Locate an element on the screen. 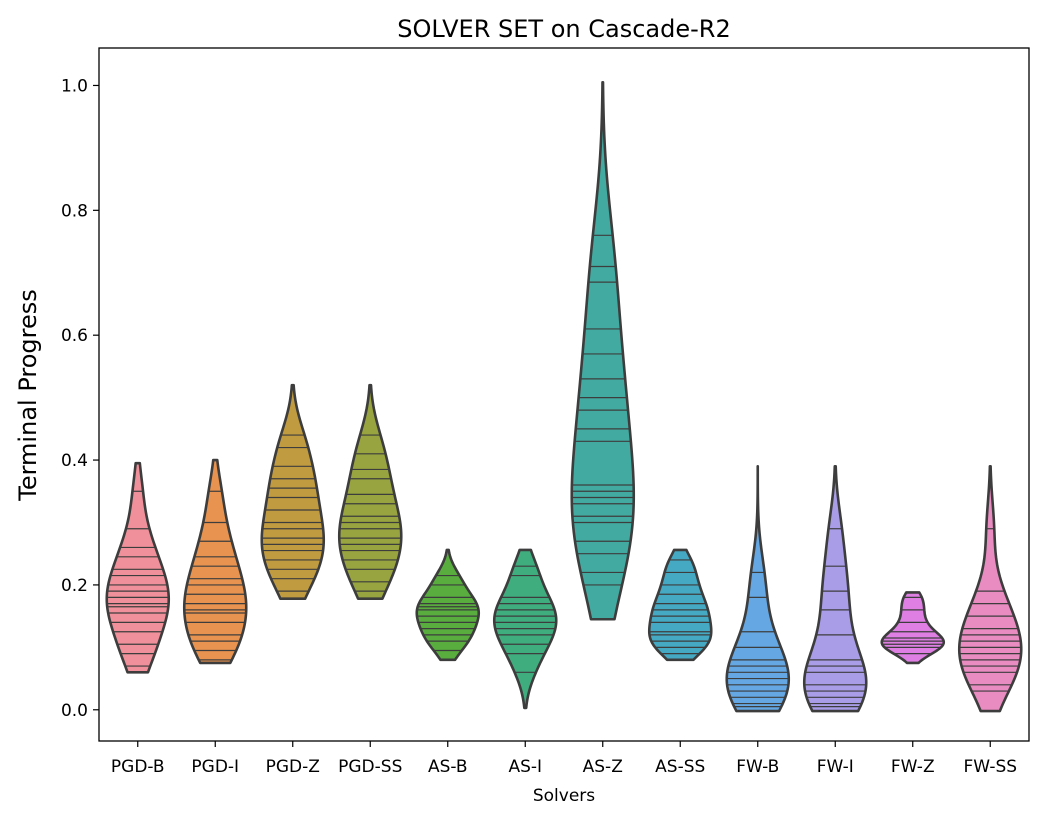 This screenshot has width=1044, height=820. violin-pgd-b is located at coordinates (138, 567).